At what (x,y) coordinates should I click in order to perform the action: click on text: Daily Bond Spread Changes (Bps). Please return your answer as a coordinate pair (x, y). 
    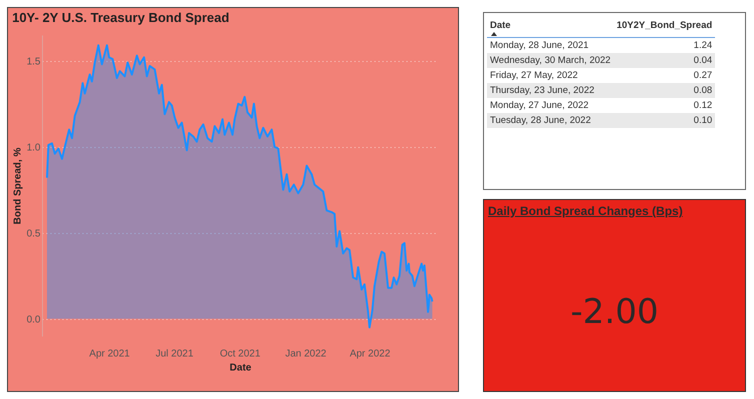
    Looking at the image, I should click on (586, 211).